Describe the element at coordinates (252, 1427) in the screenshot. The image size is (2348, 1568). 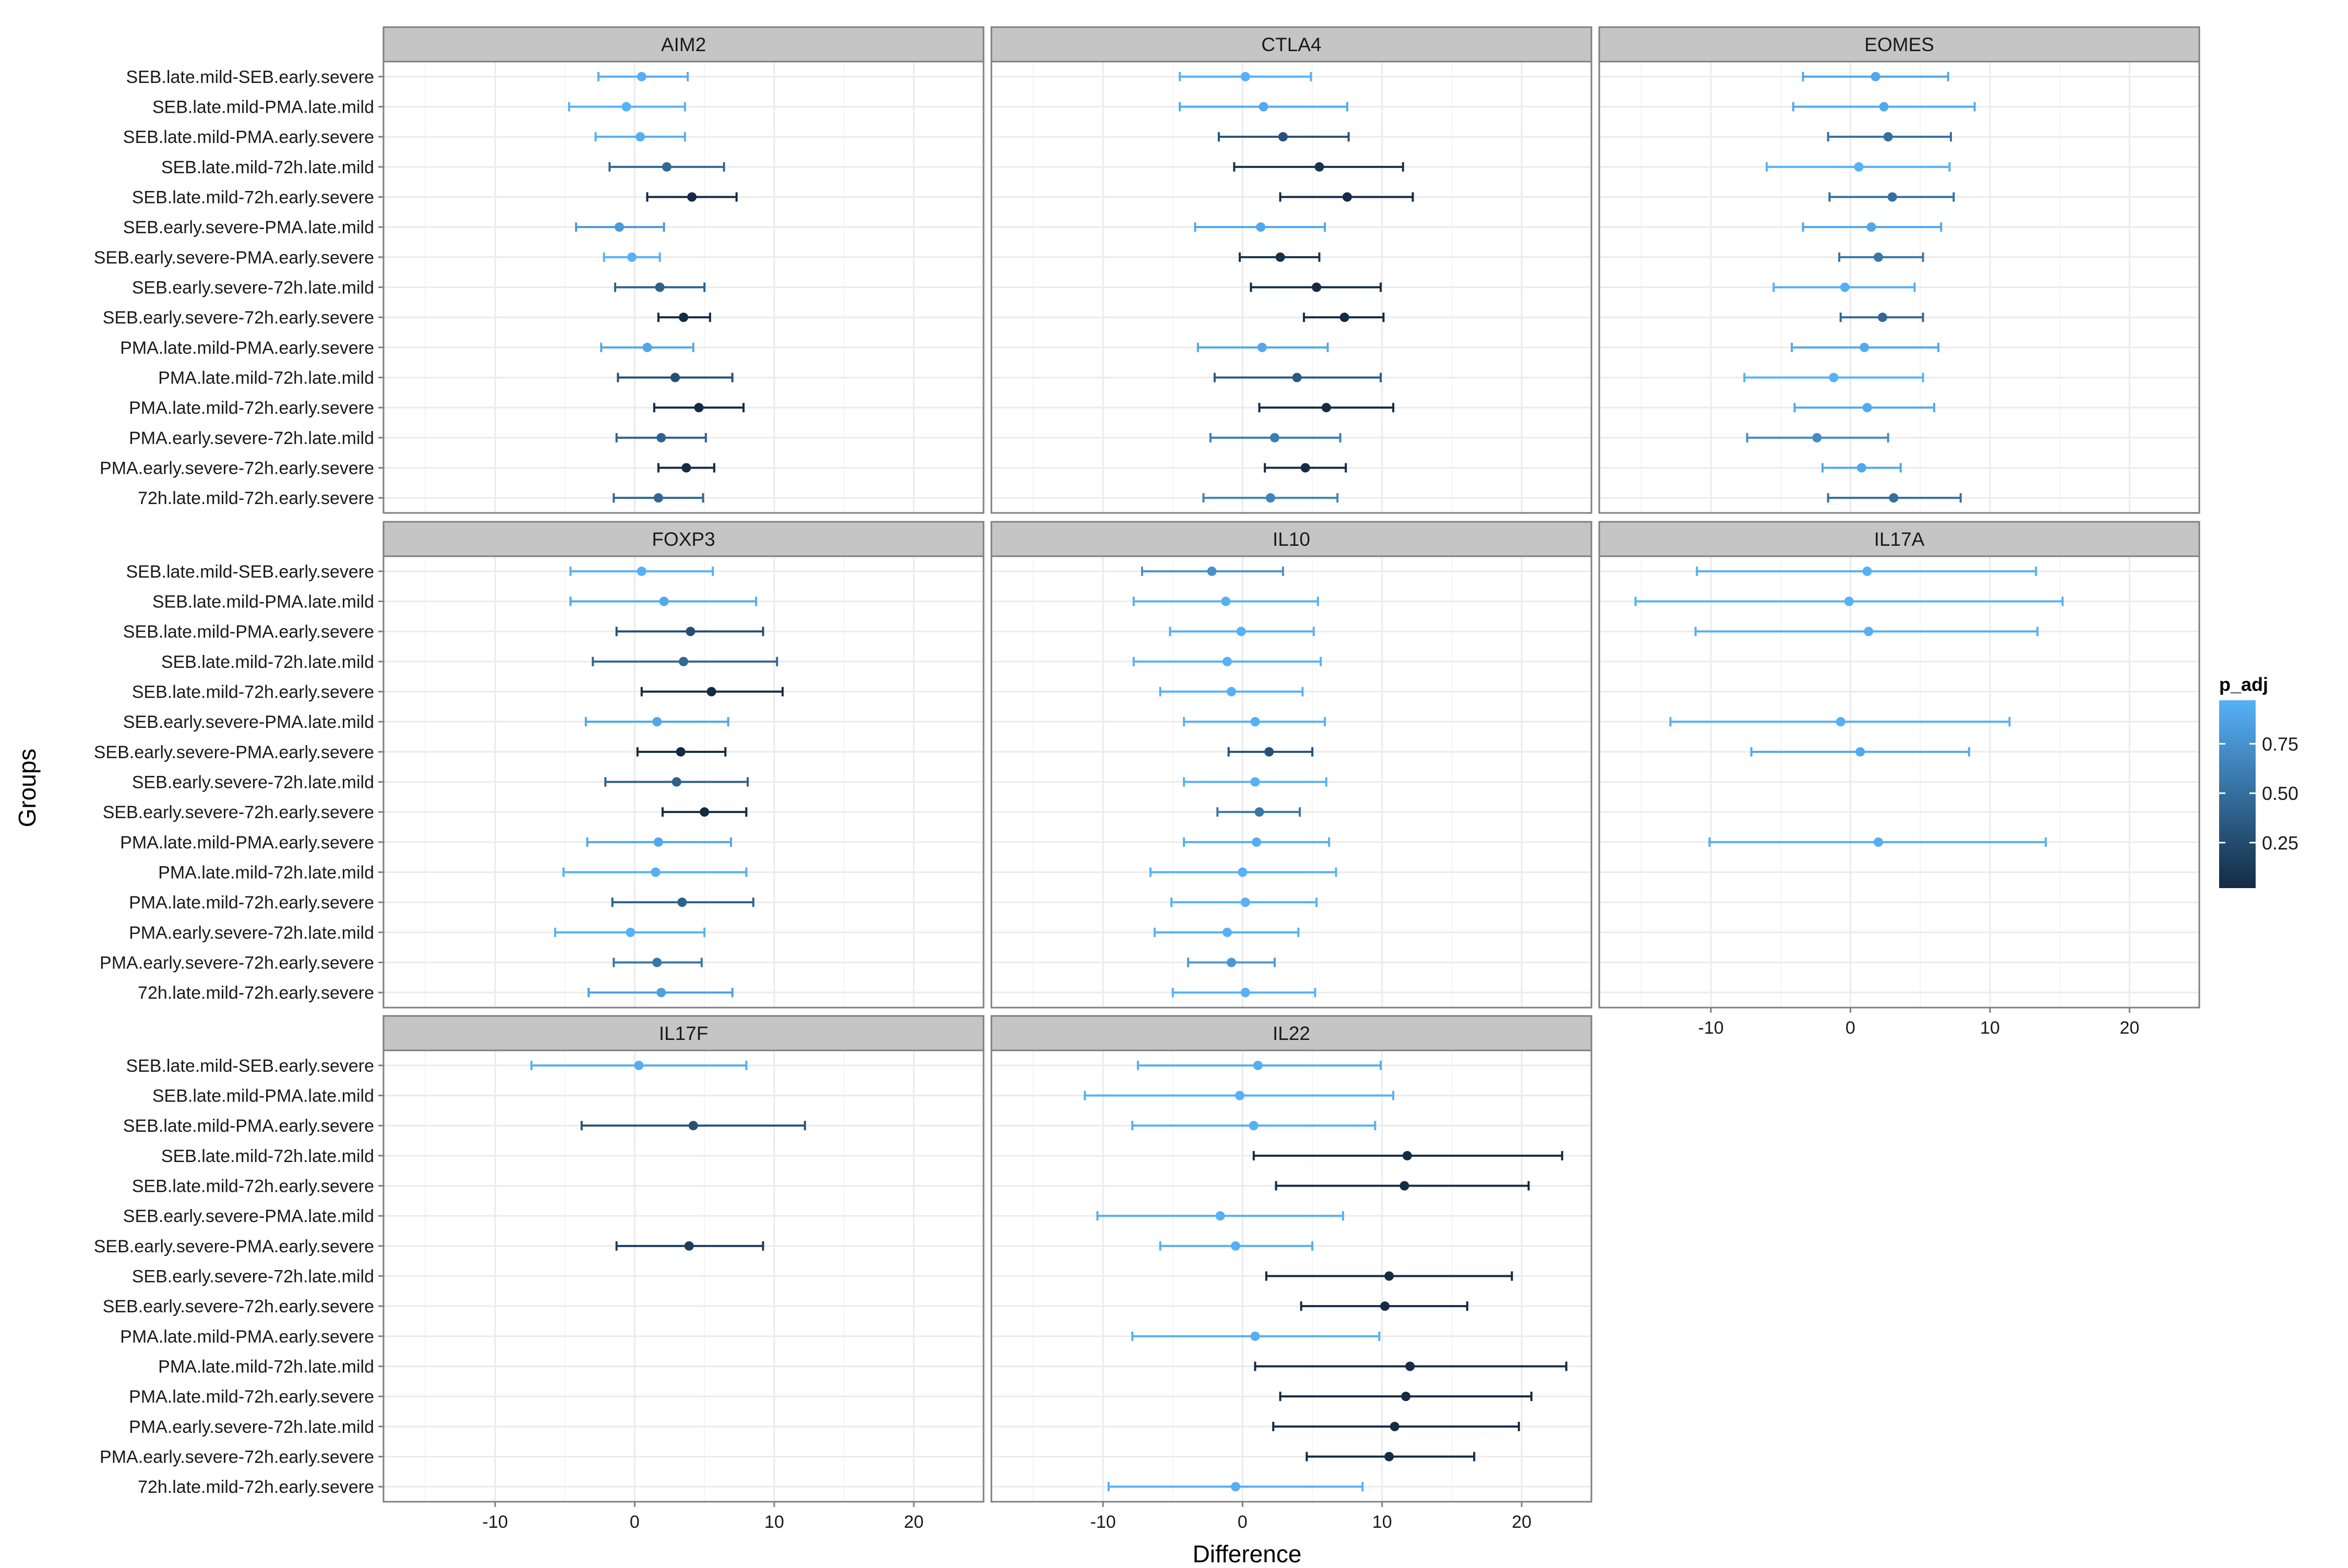
I see `y-tick-label: PMA.early.severe-72h.late.mild` at that location.